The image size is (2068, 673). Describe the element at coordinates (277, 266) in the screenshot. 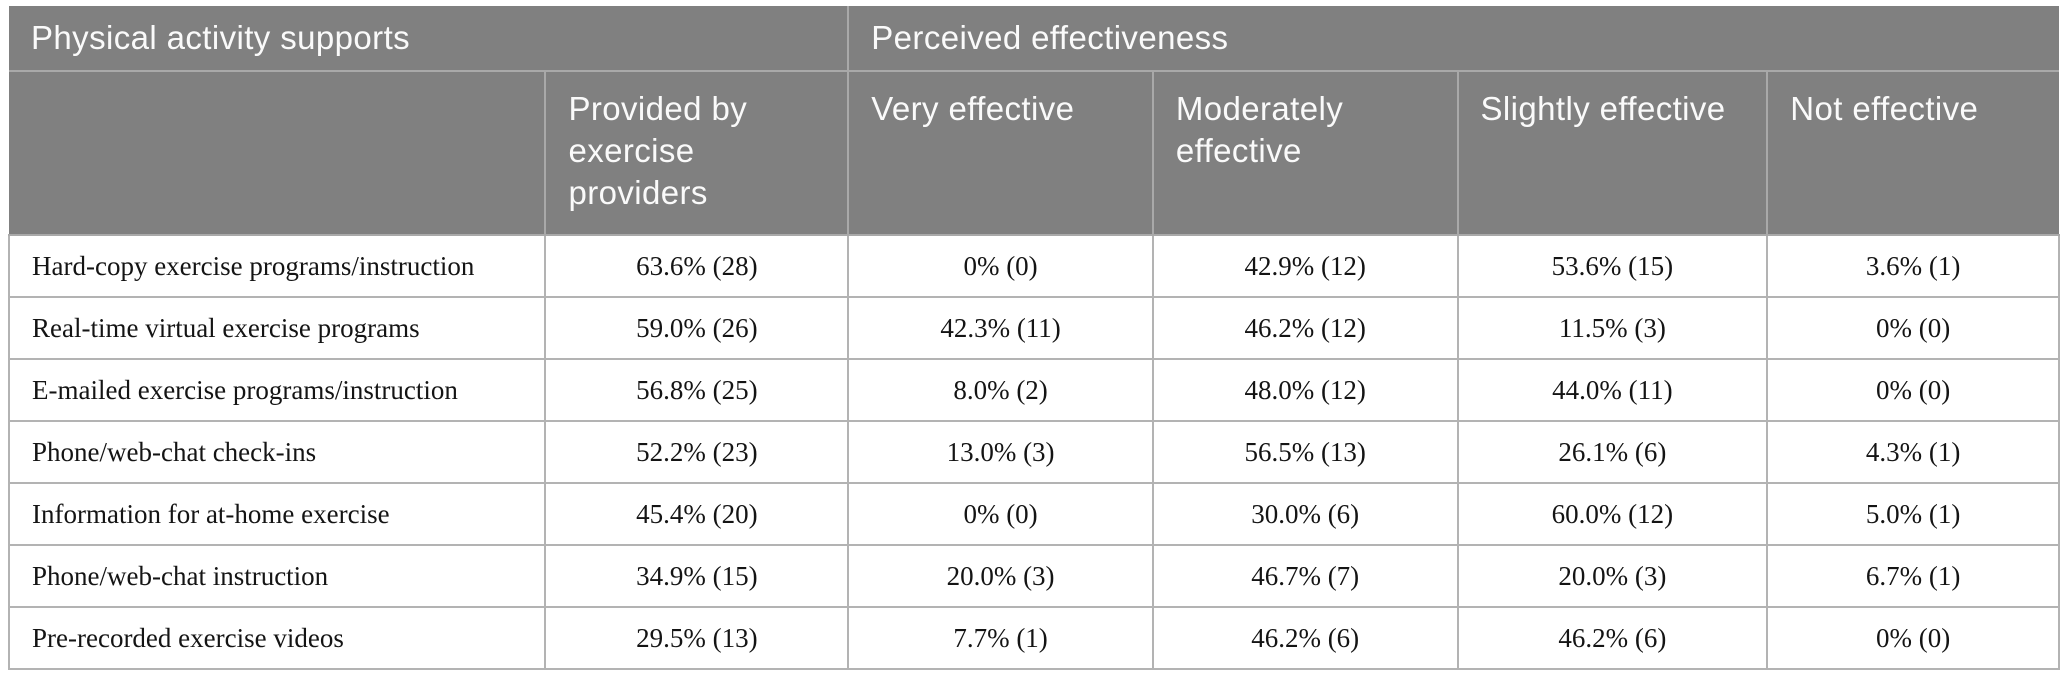

I see `row-label: Hard-copy exercise programs/instruction` at that location.